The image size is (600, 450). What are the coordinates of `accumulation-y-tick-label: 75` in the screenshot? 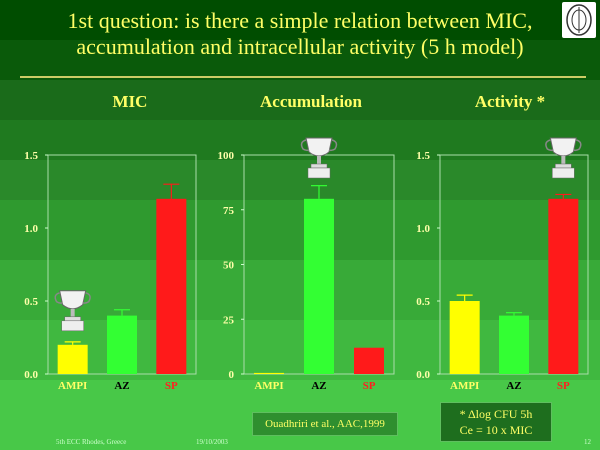 It's located at (229, 211).